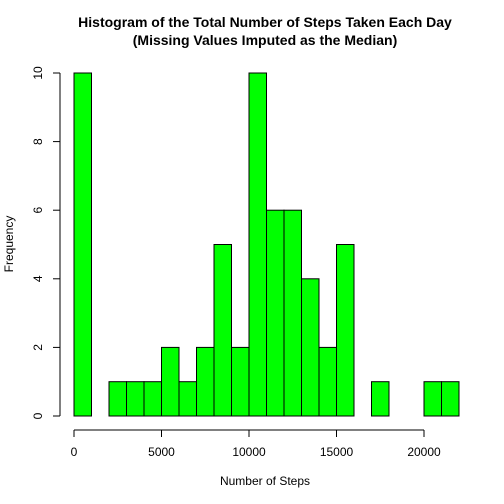  Describe the element at coordinates (46, 242) in the screenshot. I see `y-axis: 0 2 4 6 8 10` at that location.